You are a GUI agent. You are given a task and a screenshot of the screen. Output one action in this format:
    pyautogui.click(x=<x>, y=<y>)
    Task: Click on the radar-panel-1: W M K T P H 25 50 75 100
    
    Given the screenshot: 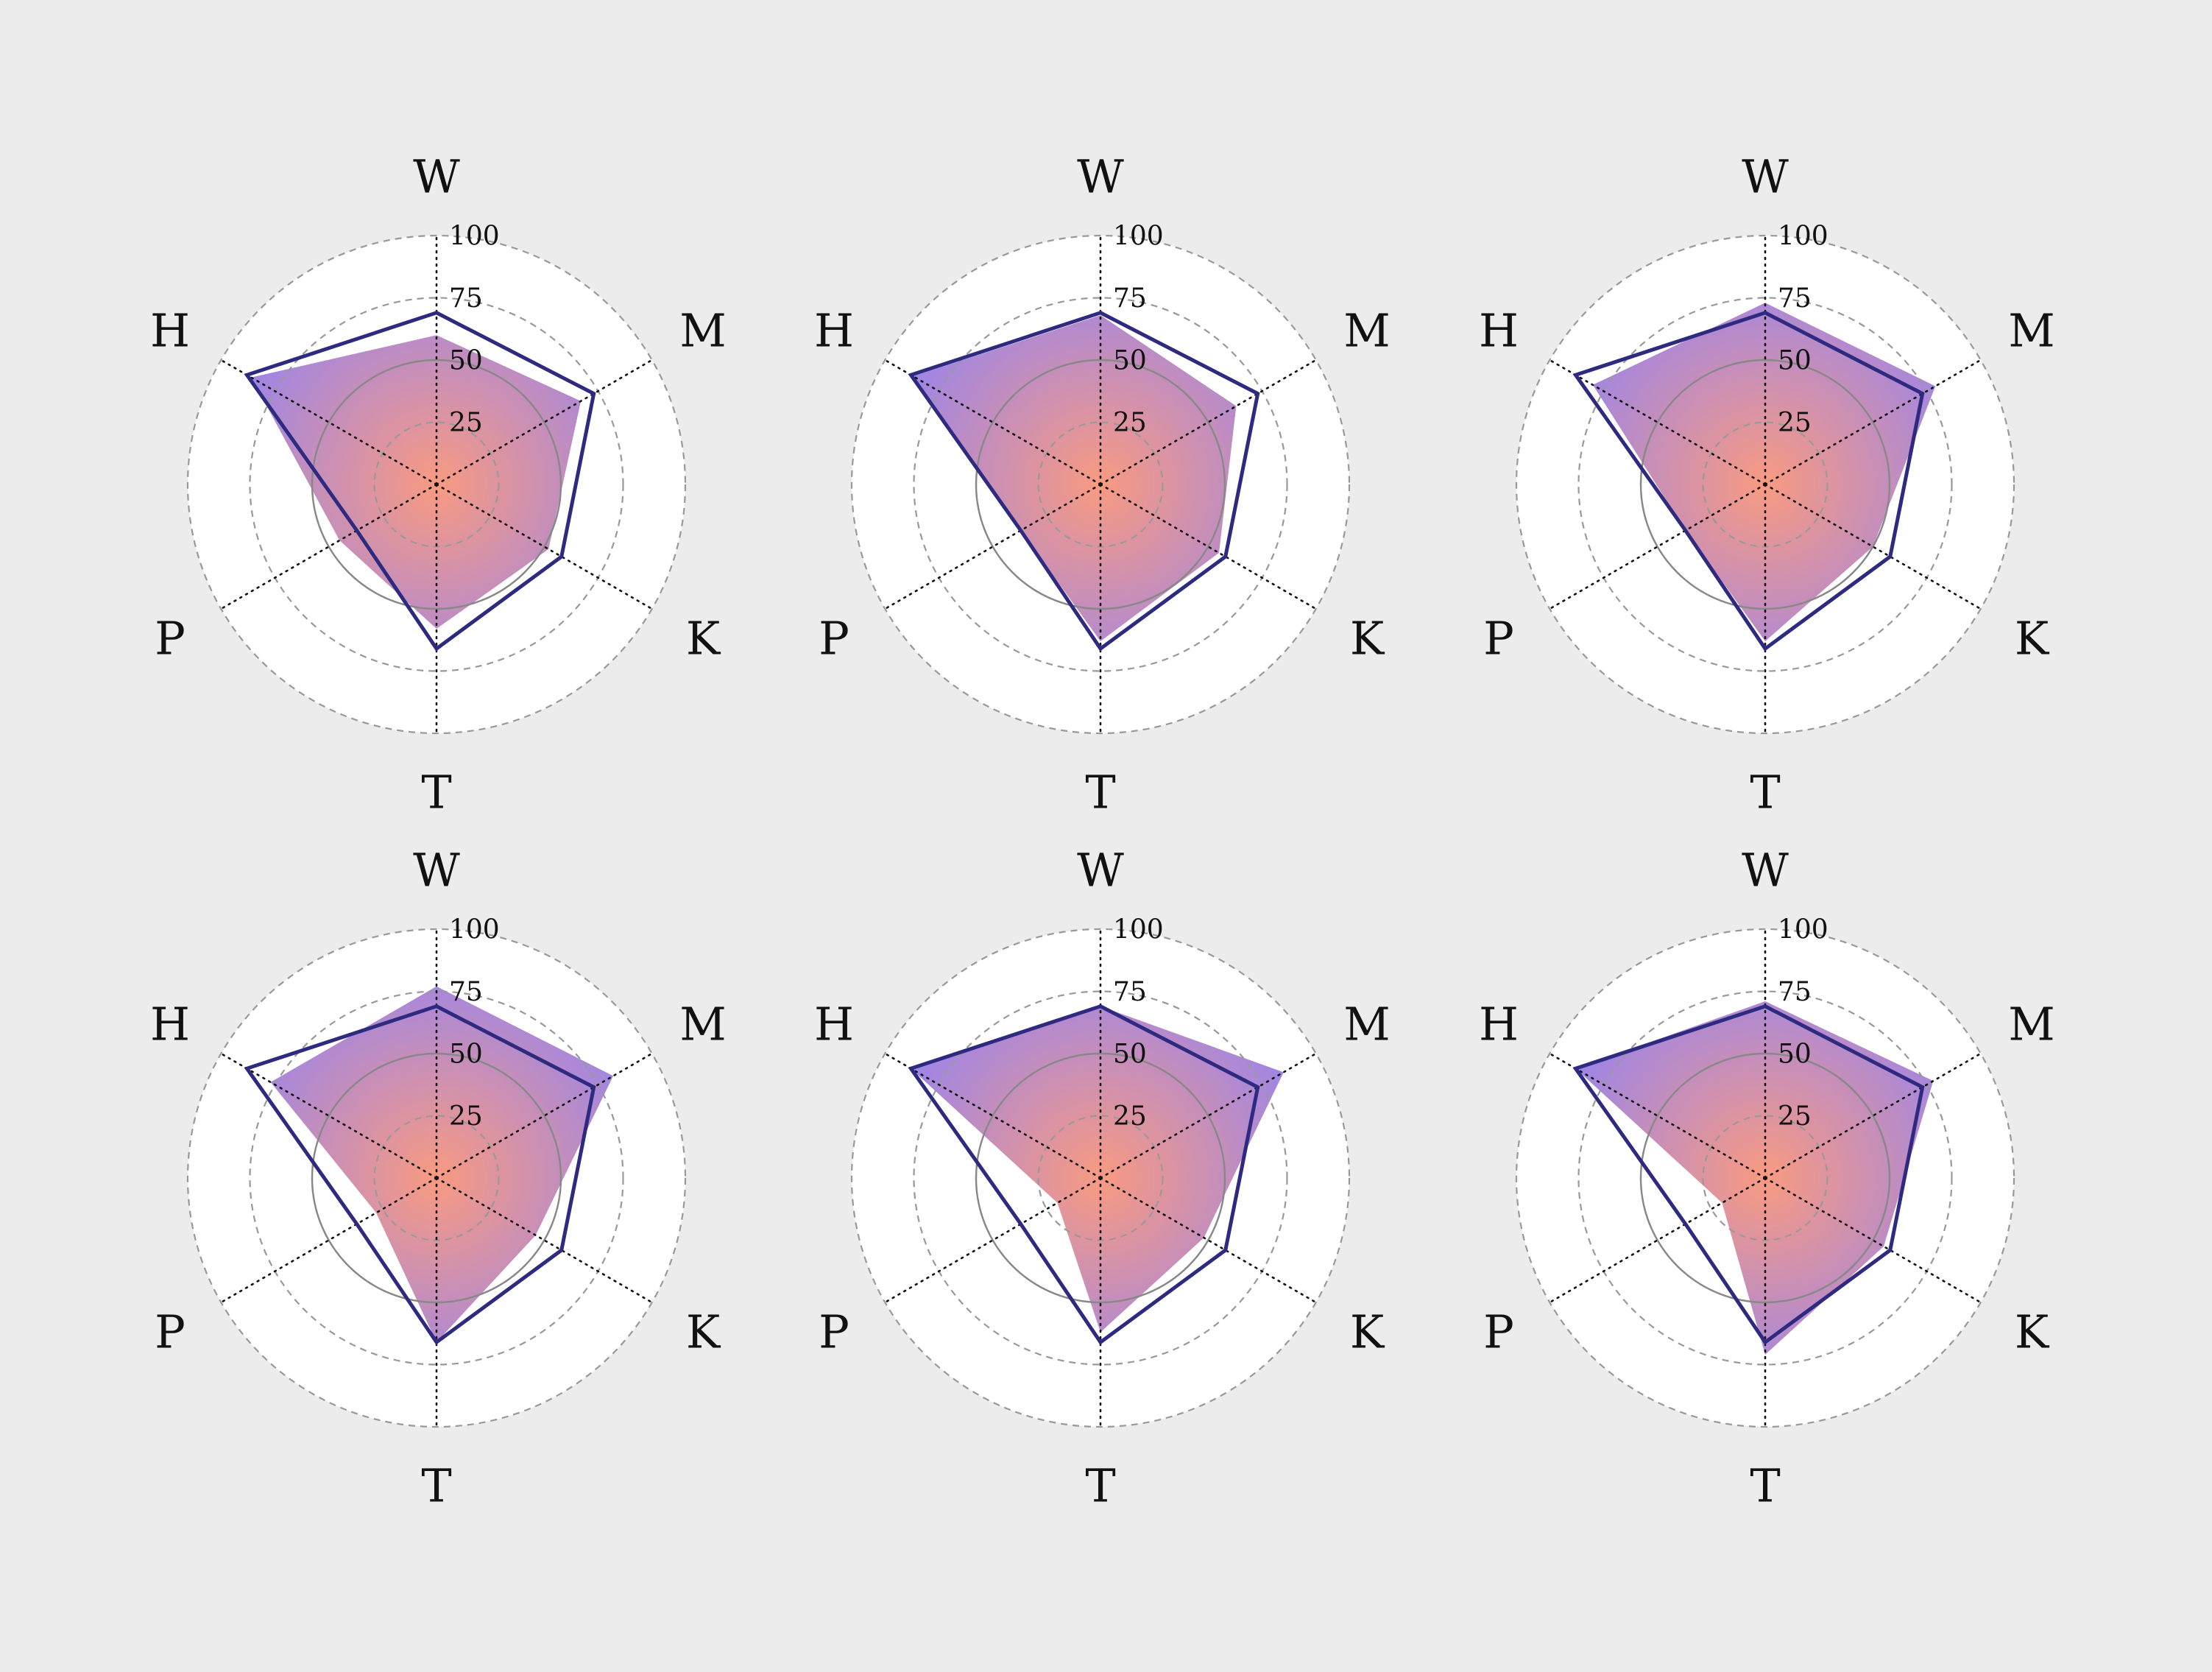 What is the action you would take?
    pyautogui.click(x=438, y=484)
    